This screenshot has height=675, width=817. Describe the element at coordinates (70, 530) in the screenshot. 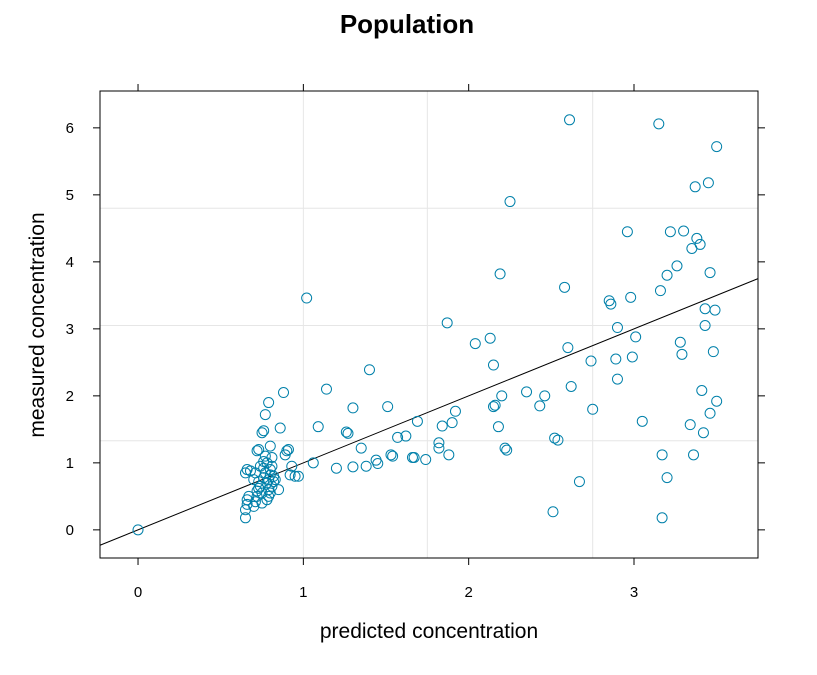

I see `y-tick-label: 0` at that location.